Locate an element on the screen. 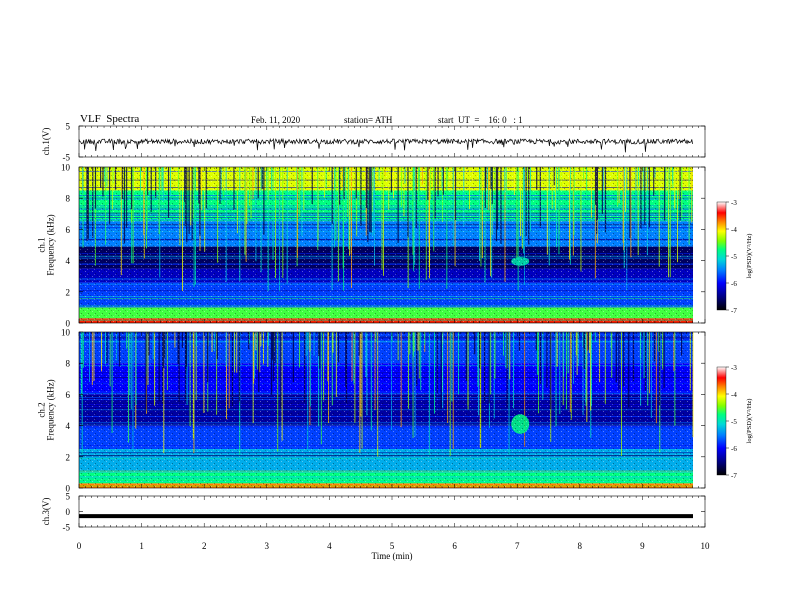 This screenshot has height=612, width=792. x-tick-label: 9 is located at coordinates (642, 546).